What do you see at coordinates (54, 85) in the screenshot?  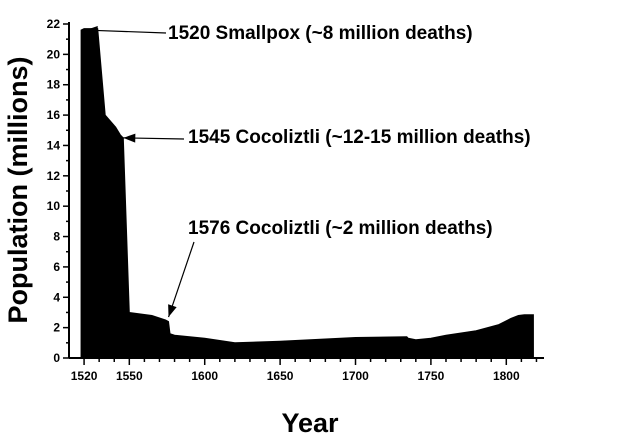 I see `y-tick-label: 18` at bounding box center [54, 85].